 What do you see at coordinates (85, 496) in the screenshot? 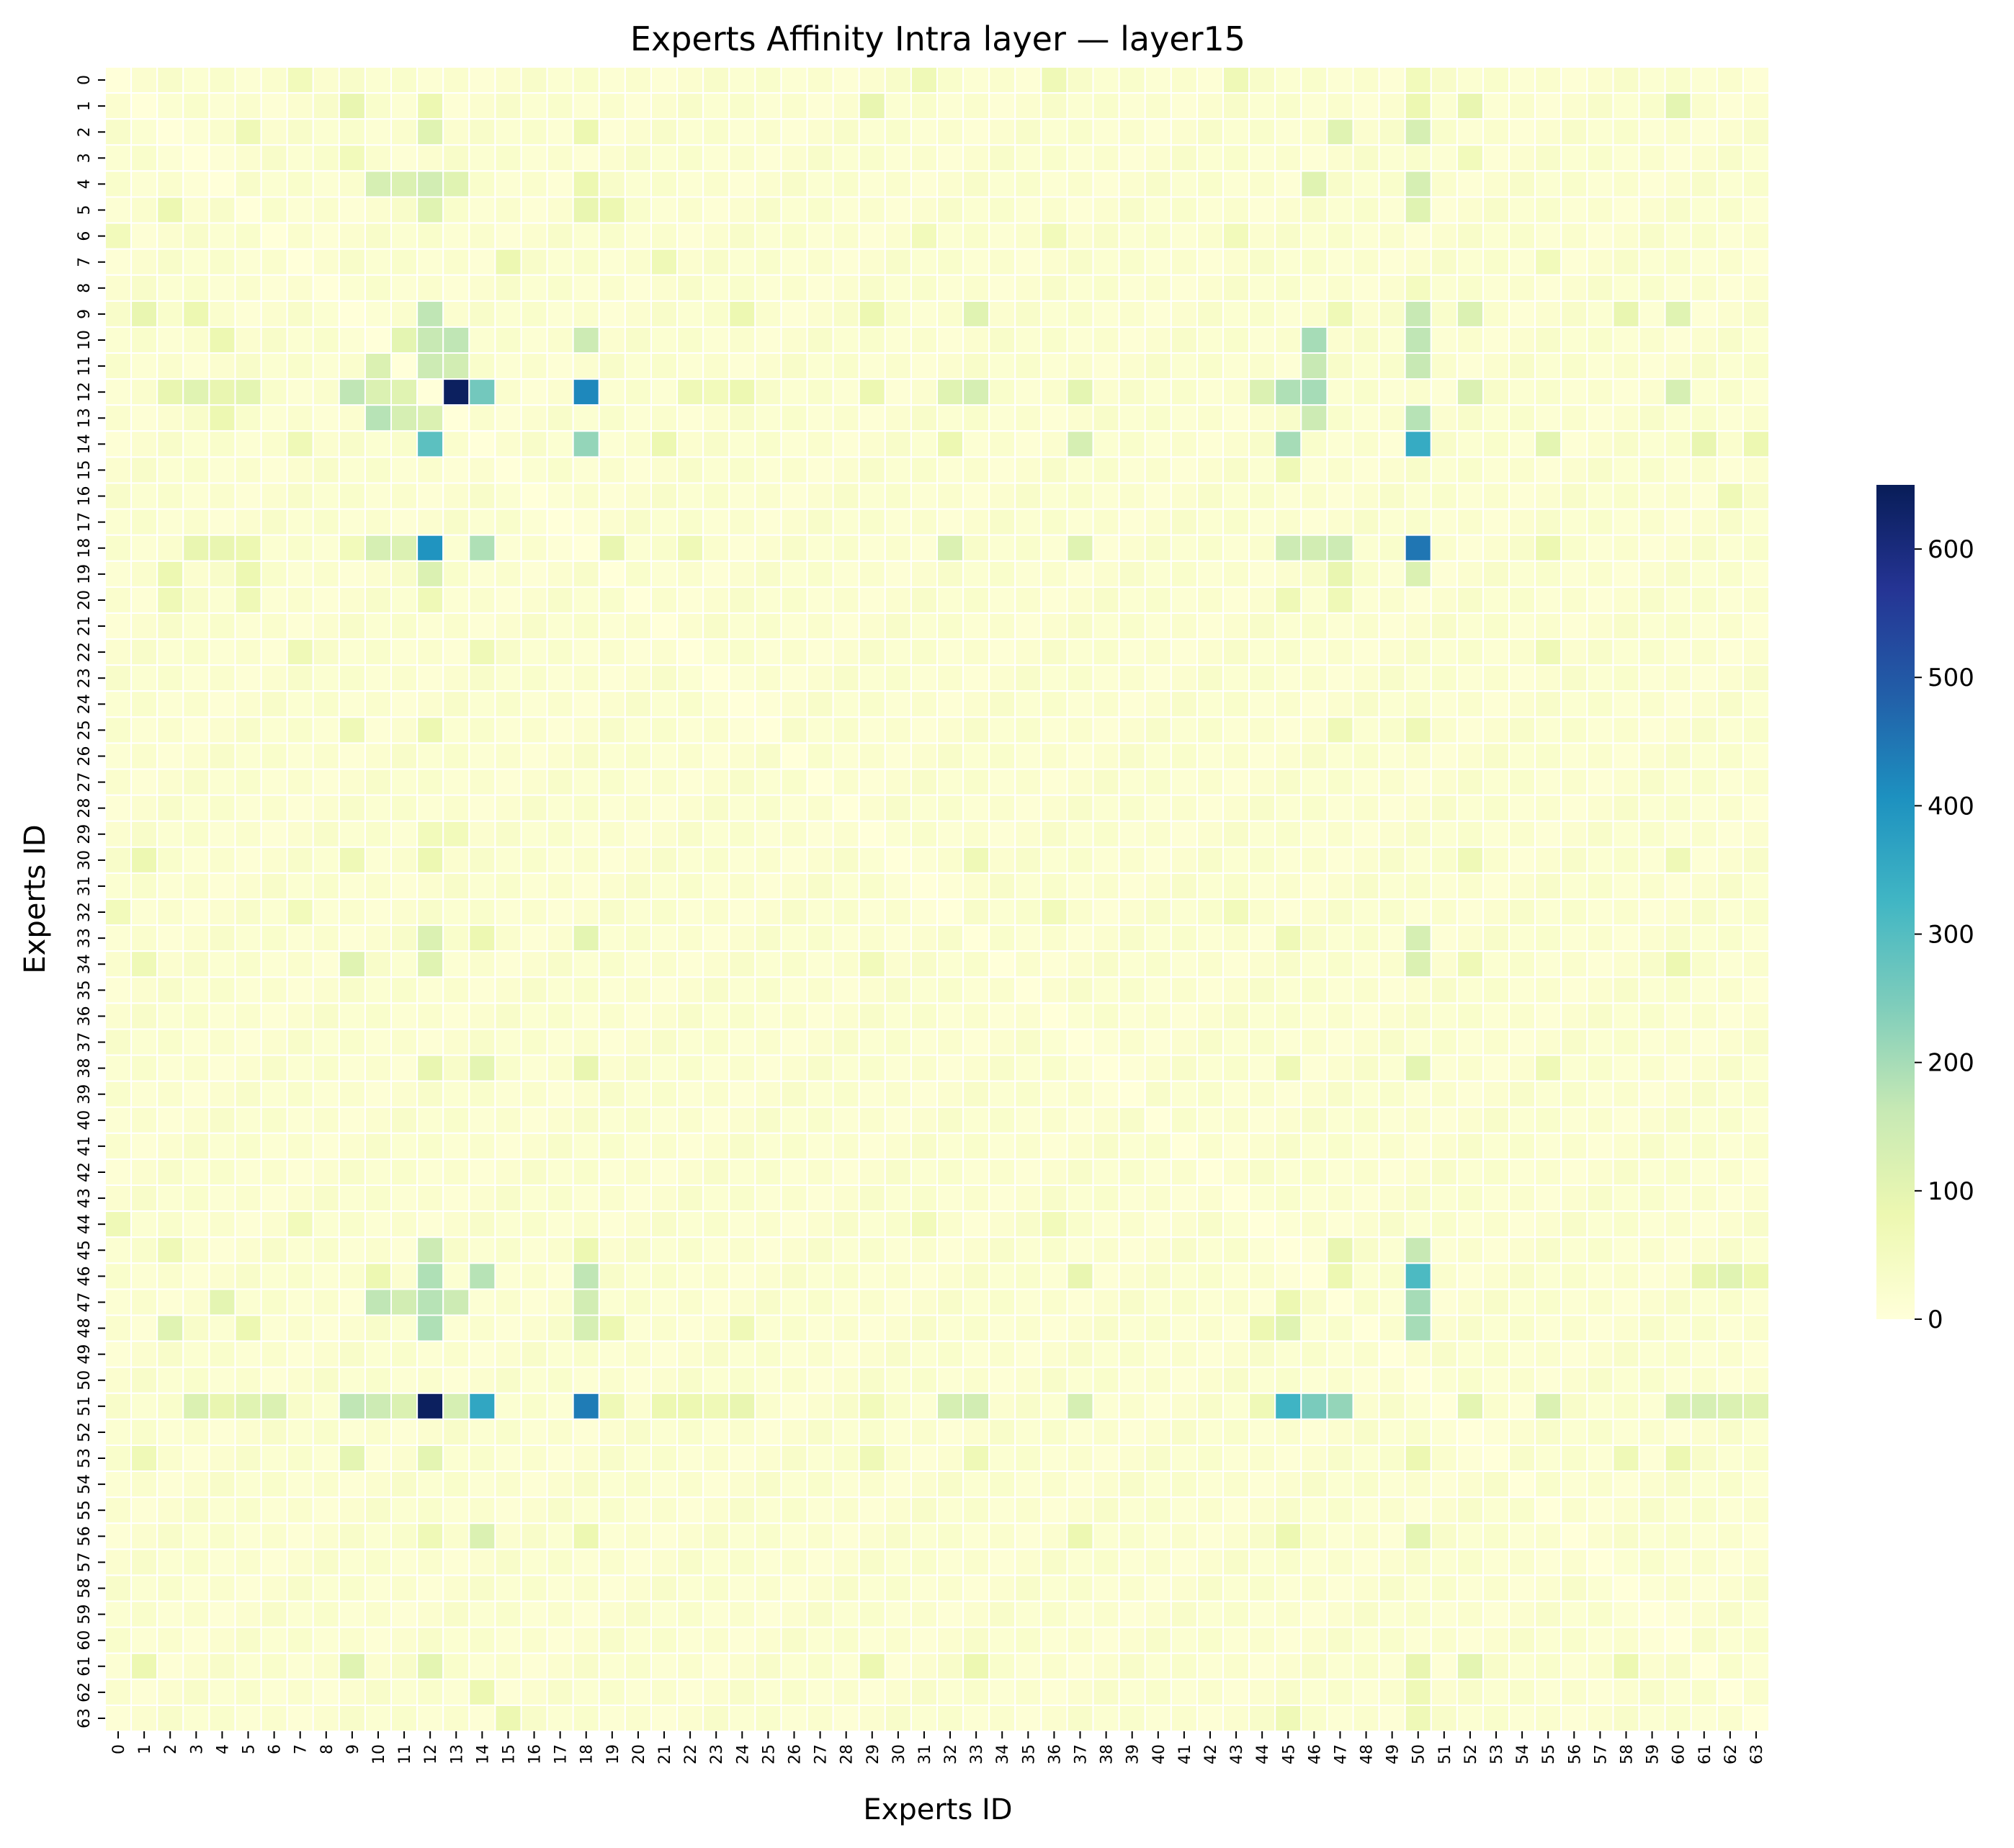
I see `y-tick-label: 16` at bounding box center [85, 496].